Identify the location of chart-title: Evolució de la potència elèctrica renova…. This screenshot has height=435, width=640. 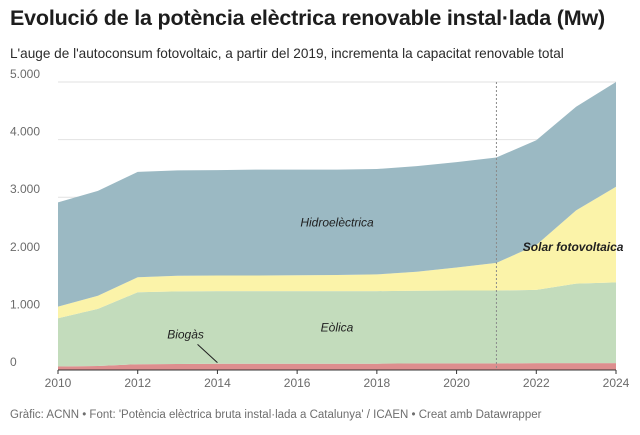
(307, 18).